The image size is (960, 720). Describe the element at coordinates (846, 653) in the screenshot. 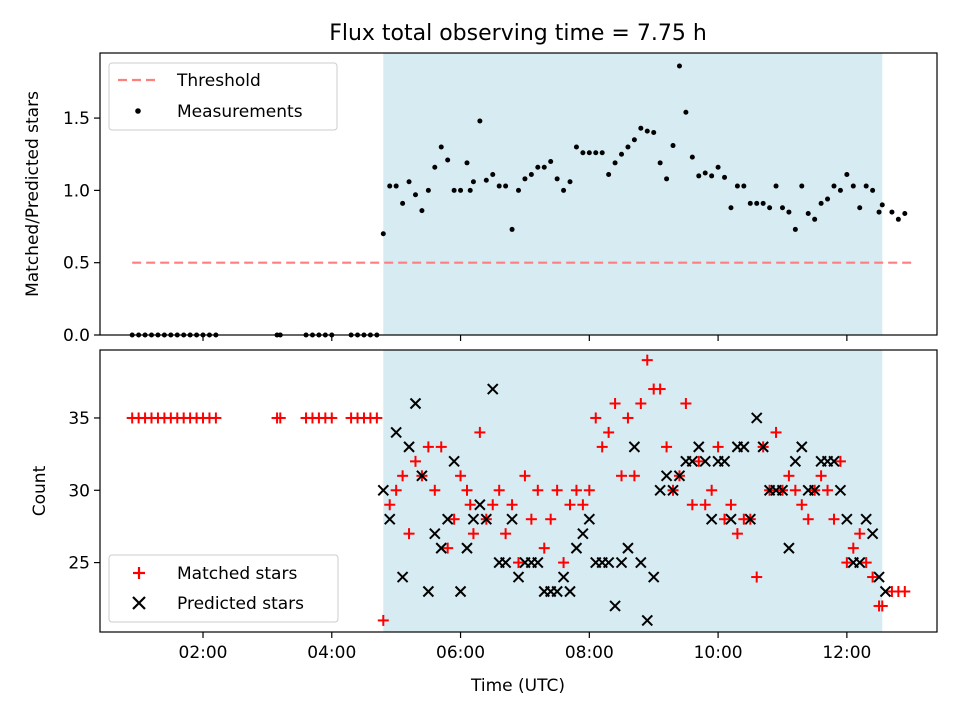

I see `x-tick-label: 12:00` at that location.